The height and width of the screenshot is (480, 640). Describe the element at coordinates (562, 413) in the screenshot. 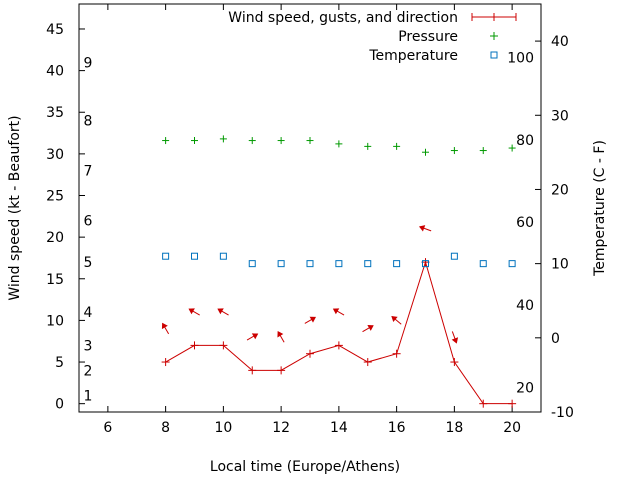

I see `y2-tick-label: -10` at that location.